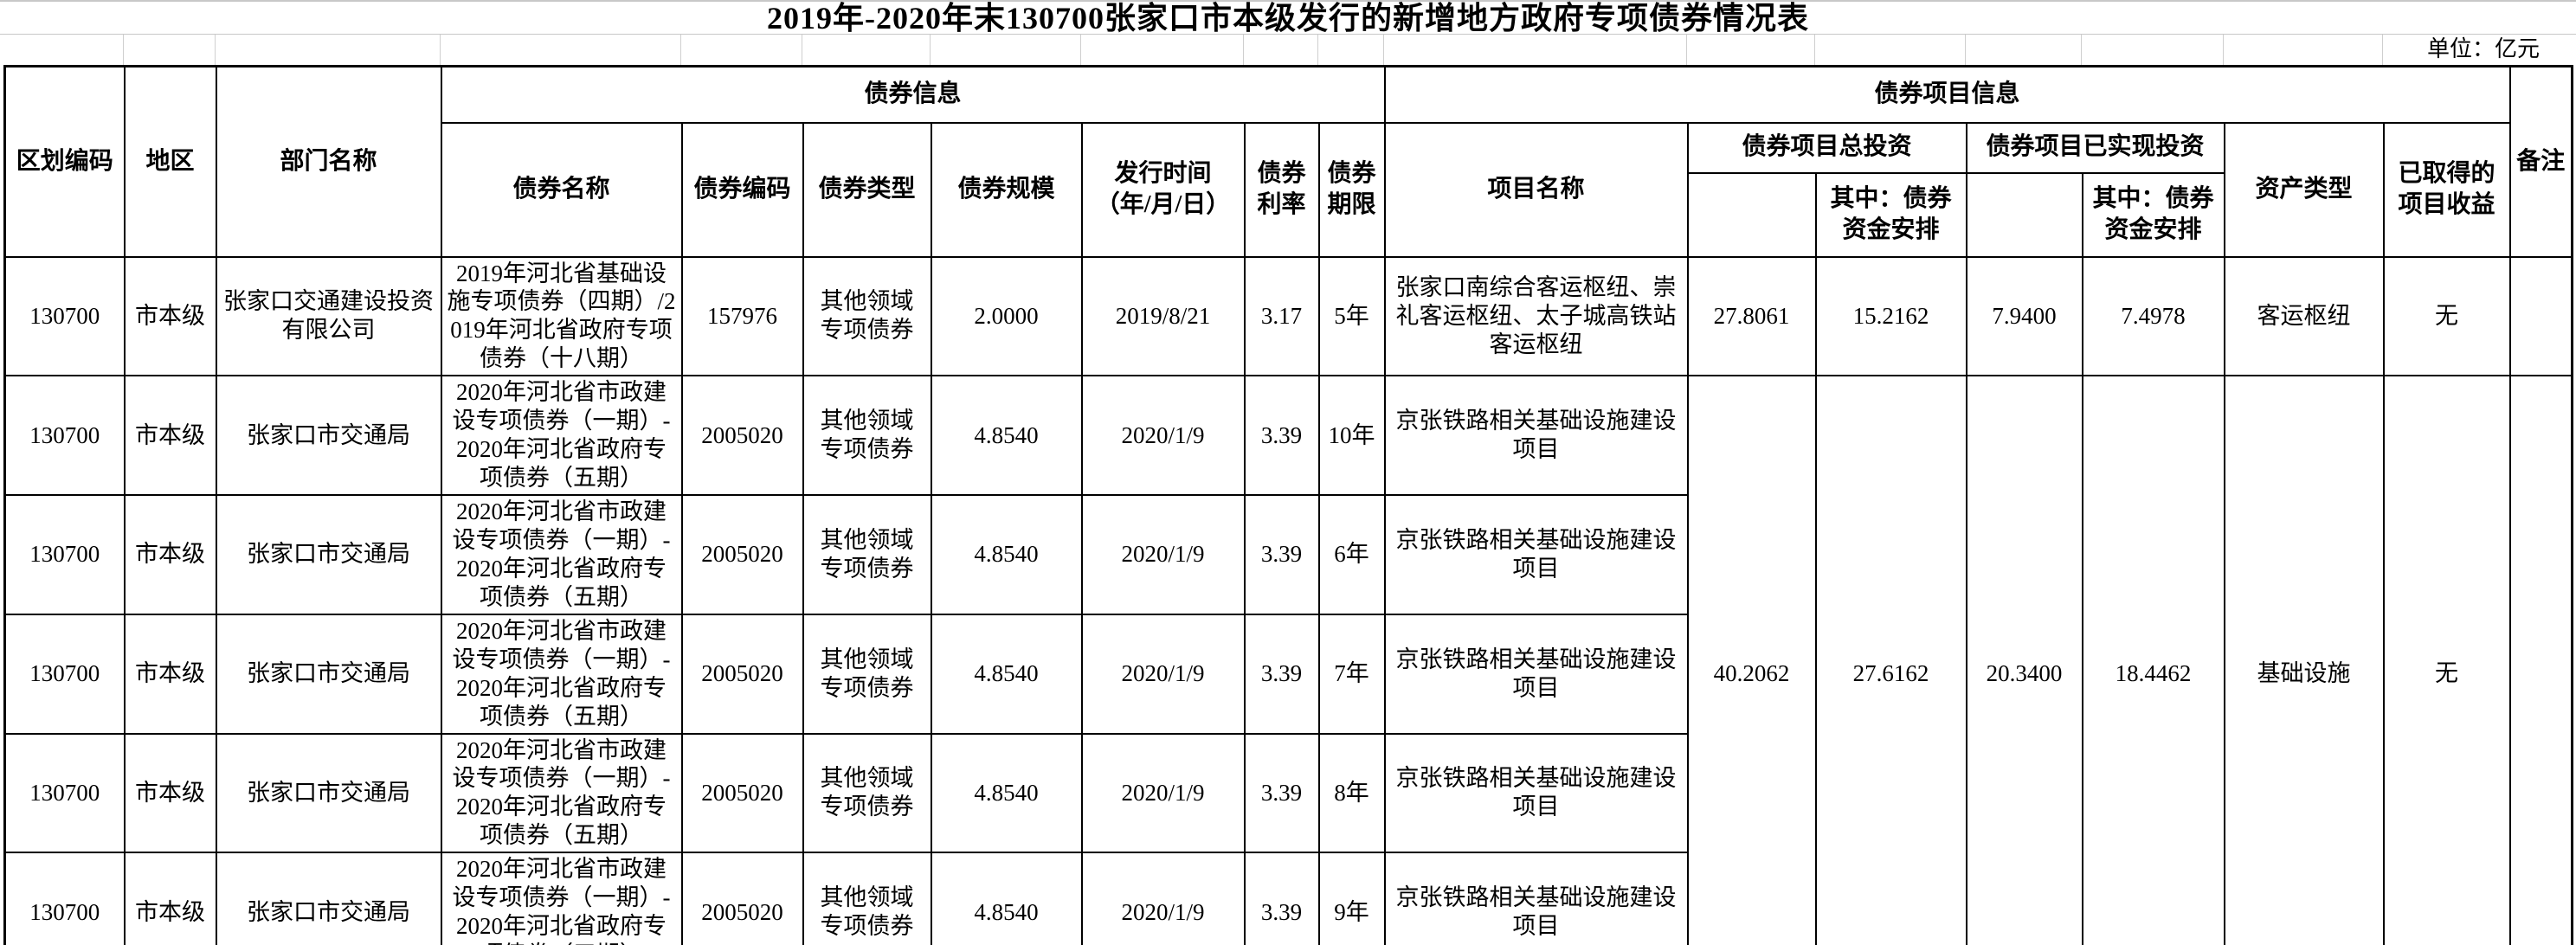 The width and height of the screenshot is (2576, 945). I want to click on cell-bond-term: 7年, so click(1351, 674).